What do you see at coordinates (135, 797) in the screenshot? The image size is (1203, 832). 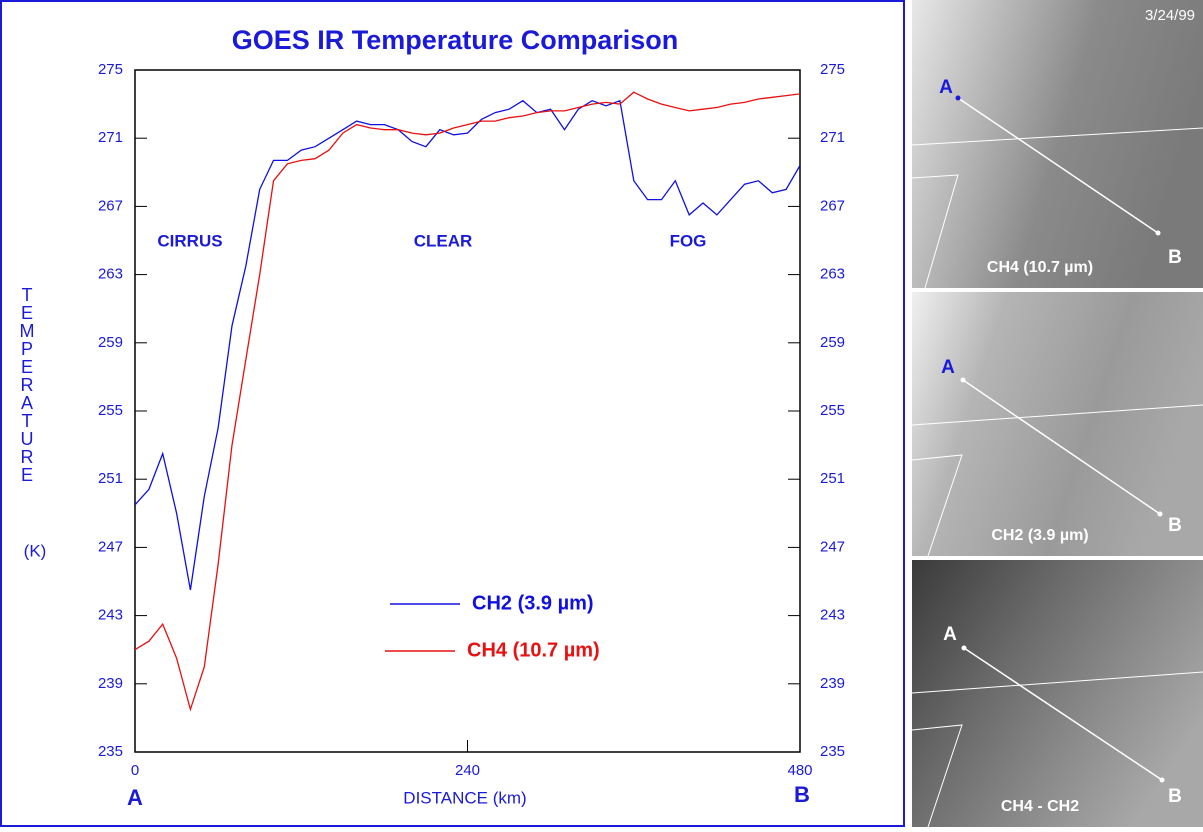 I see `start-label: A` at bounding box center [135, 797].